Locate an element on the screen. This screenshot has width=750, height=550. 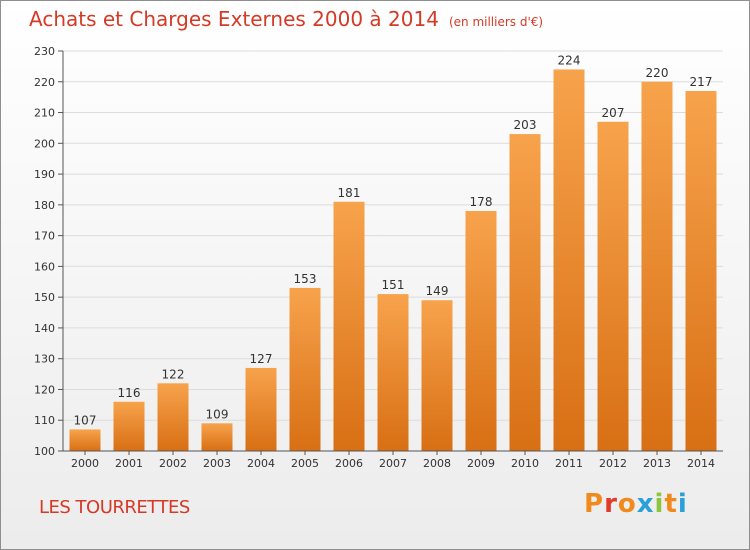
bar-2010 is located at coordinates (525, 293).